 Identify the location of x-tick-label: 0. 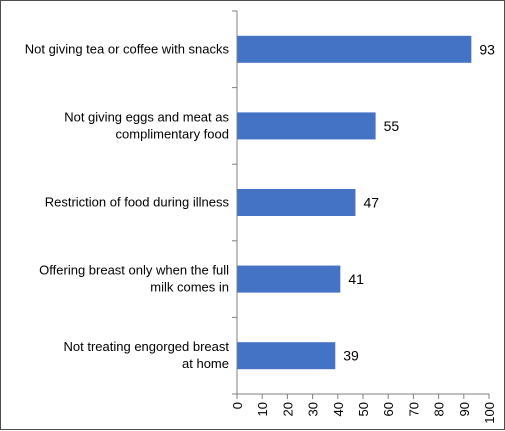
(237, 405).